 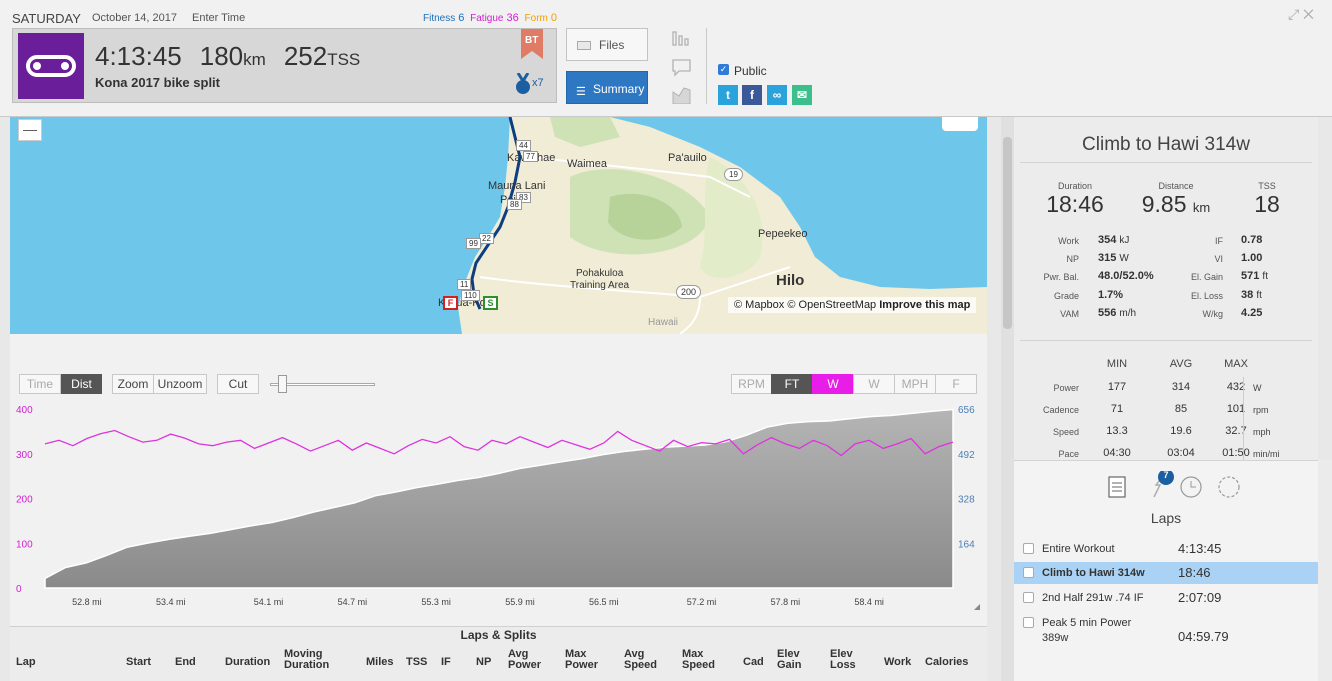 What do you see at coordinates (898, 662) in the screenshot?
I see `col-work: Work` at bounding box center [898, 662].